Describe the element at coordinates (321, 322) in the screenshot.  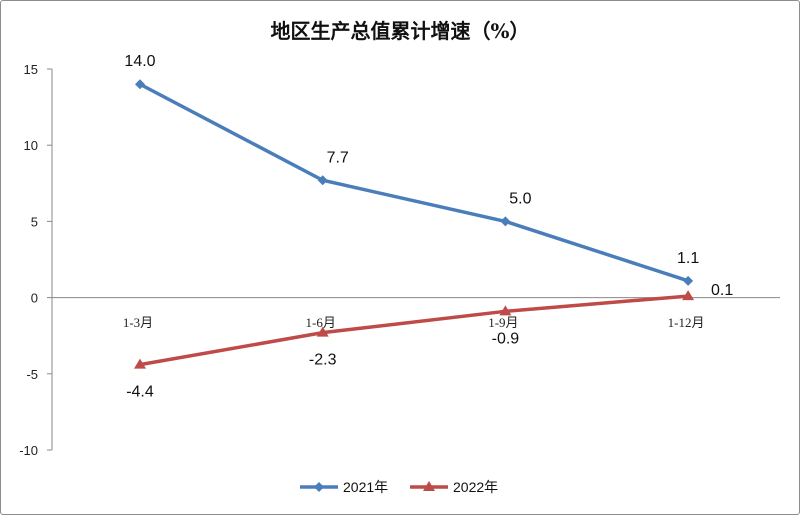
I see `x-tick-label: 1-6月` at that location.